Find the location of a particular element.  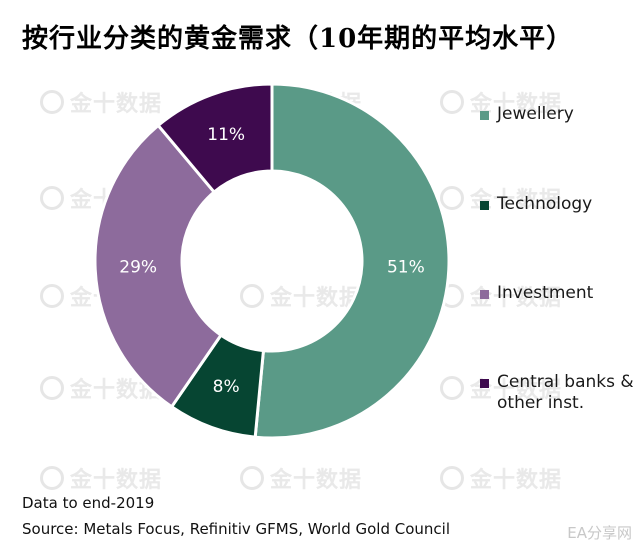

site-watermark: EA分享网 is located at coordinates (599, 533).